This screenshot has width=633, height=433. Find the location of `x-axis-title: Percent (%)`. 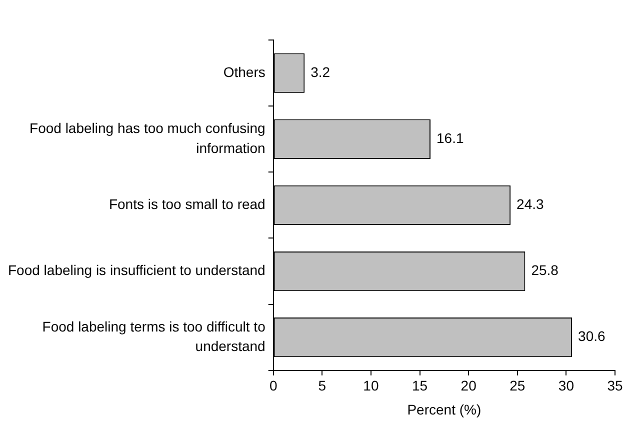

x-axis-title: Percent (%) is located at coordinates (444, 409).